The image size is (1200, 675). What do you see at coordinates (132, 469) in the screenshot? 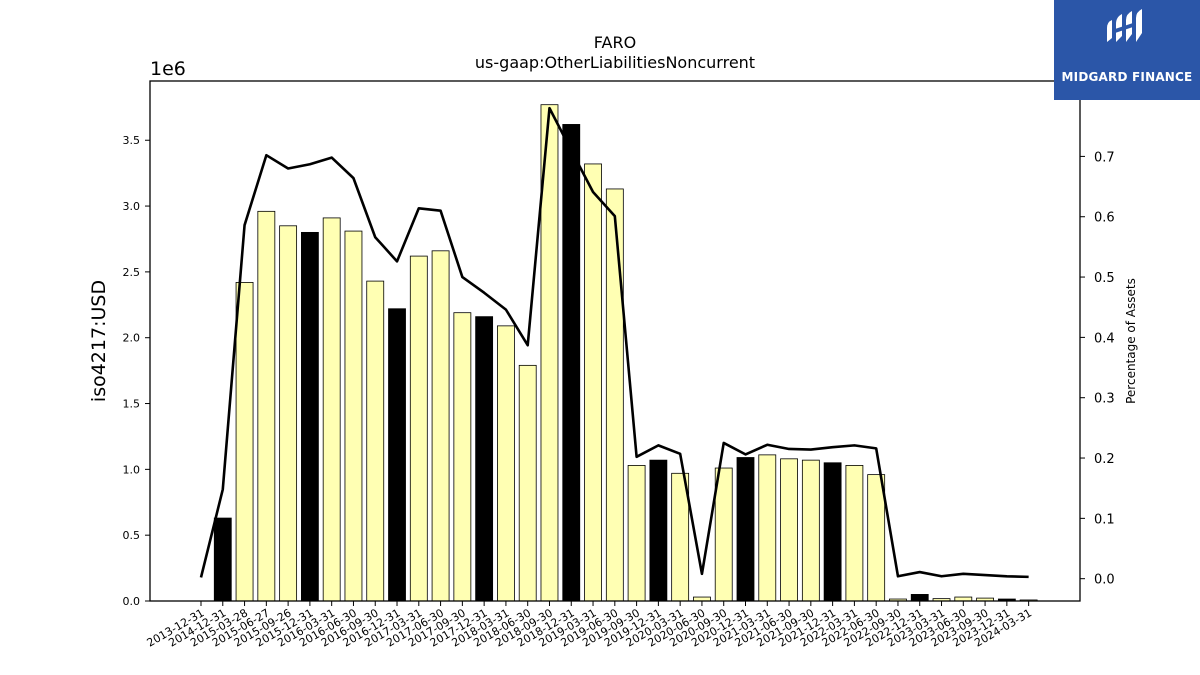
I see `y-tick-label: 1.0` at bounding box center [132, 469].